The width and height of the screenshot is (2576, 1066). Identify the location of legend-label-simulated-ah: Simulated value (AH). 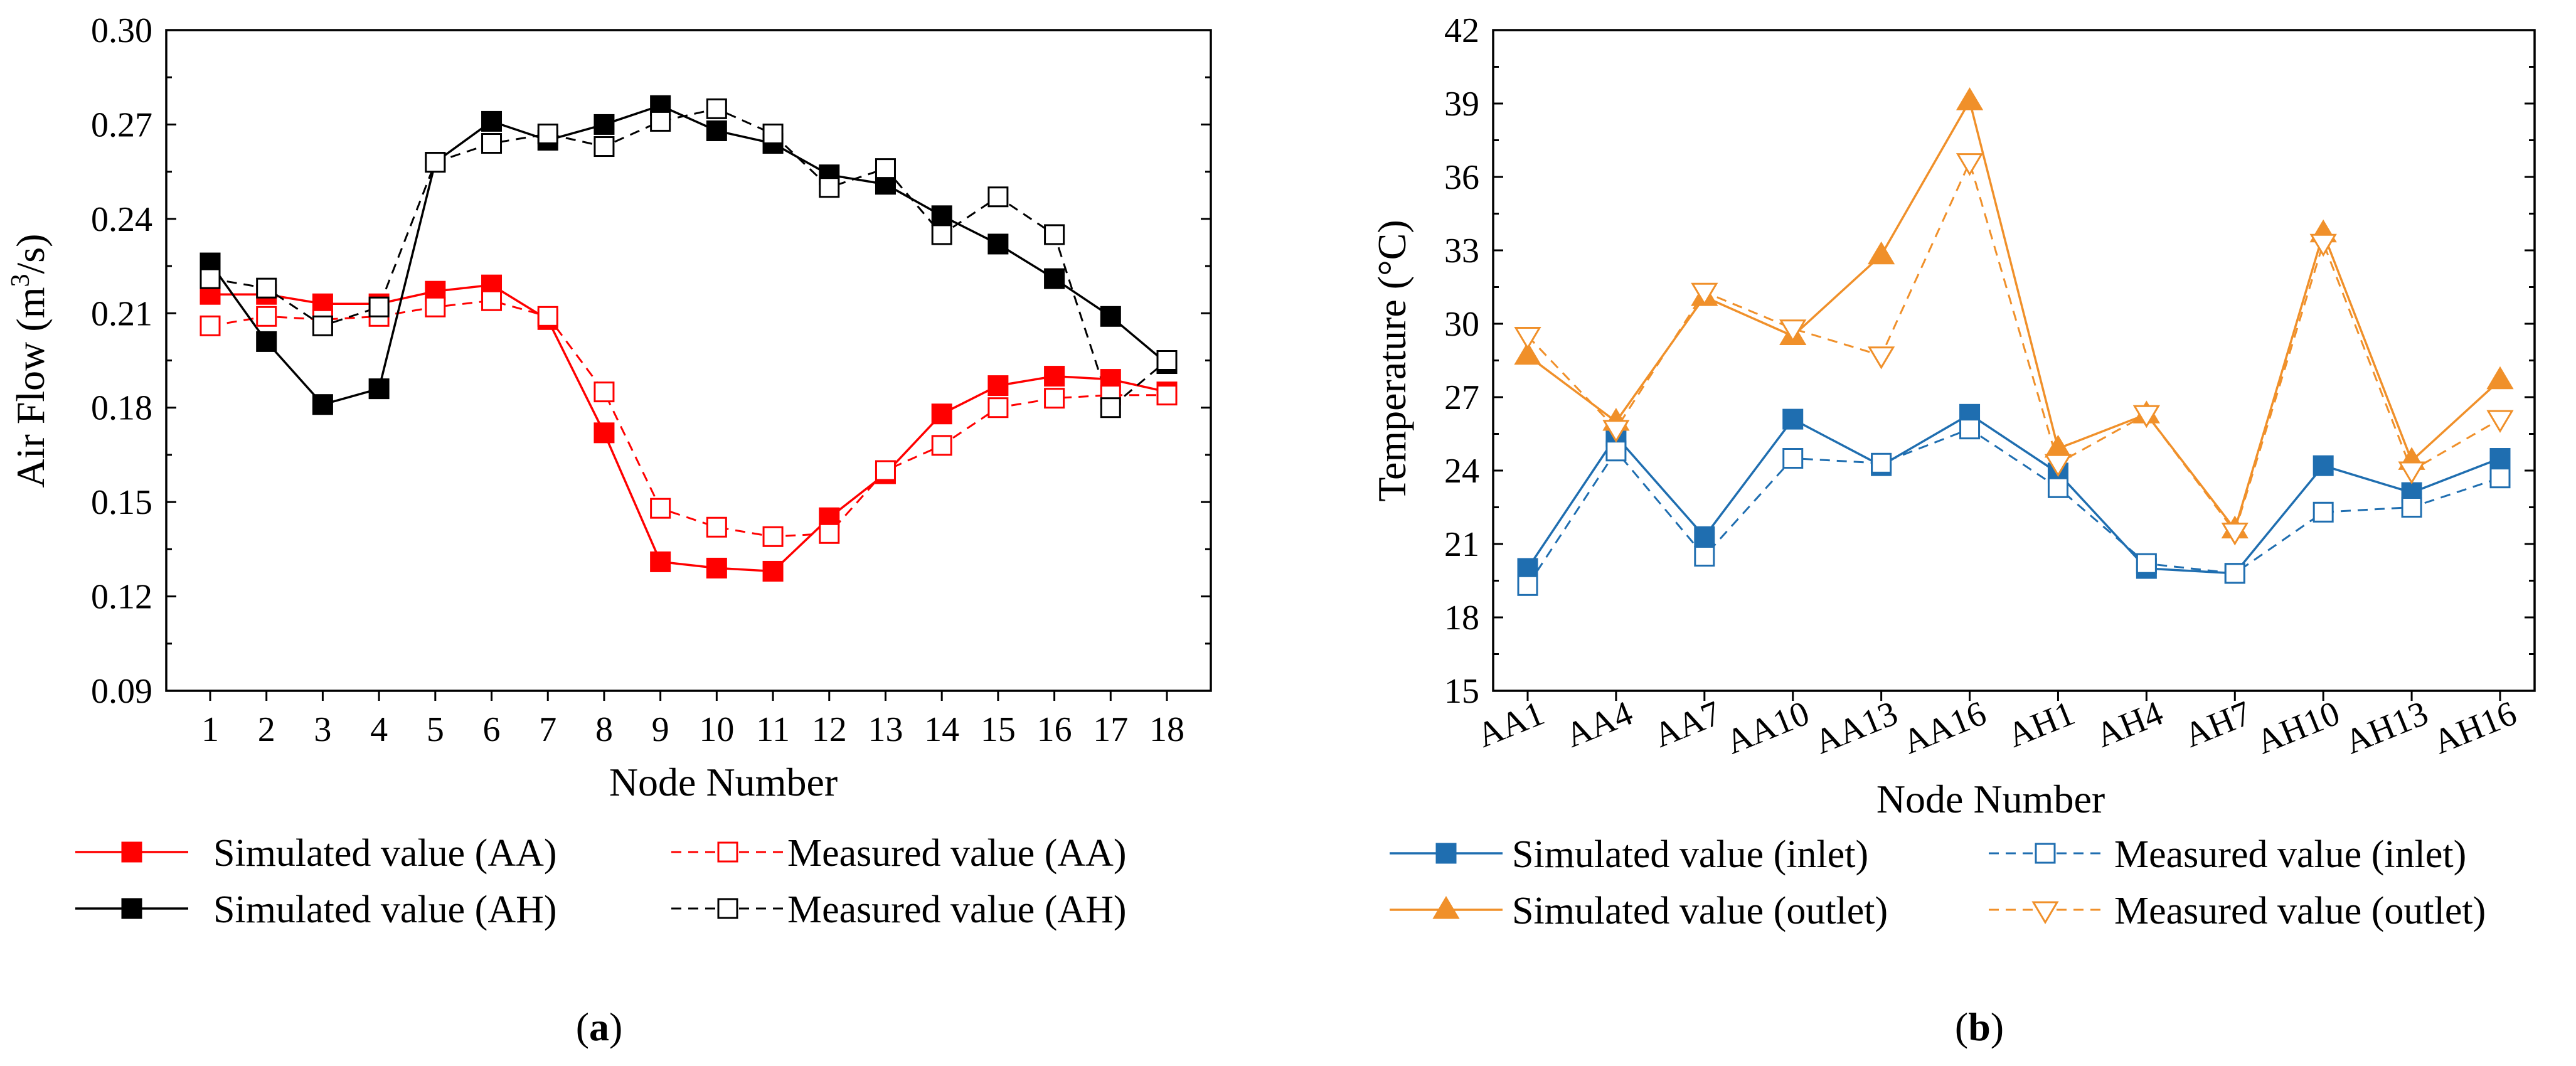
(385, 910).